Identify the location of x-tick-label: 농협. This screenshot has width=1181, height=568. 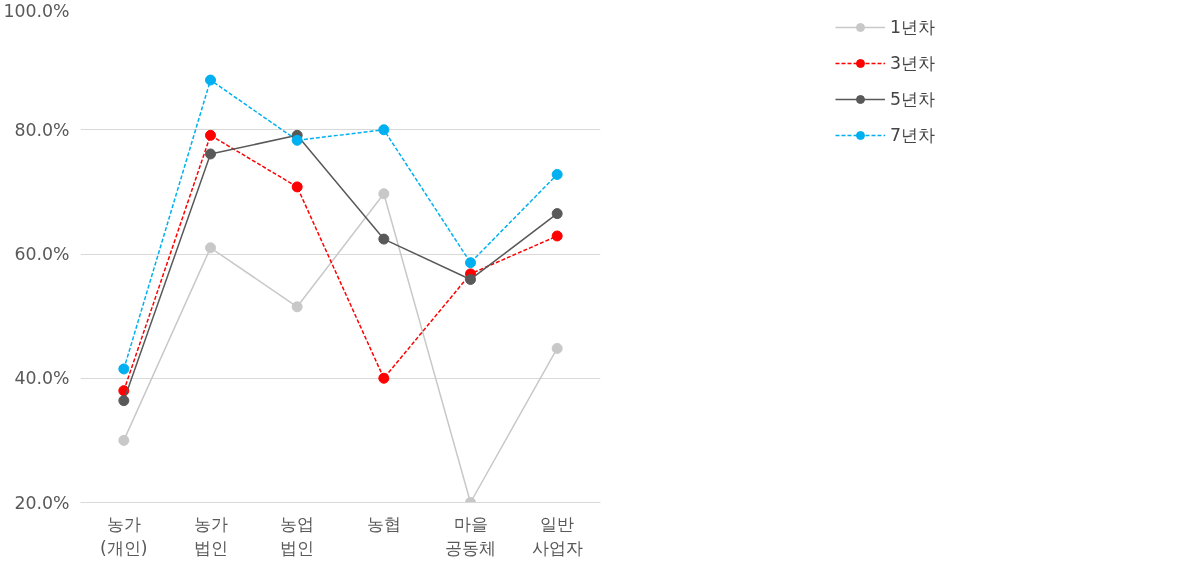
(383, 523).